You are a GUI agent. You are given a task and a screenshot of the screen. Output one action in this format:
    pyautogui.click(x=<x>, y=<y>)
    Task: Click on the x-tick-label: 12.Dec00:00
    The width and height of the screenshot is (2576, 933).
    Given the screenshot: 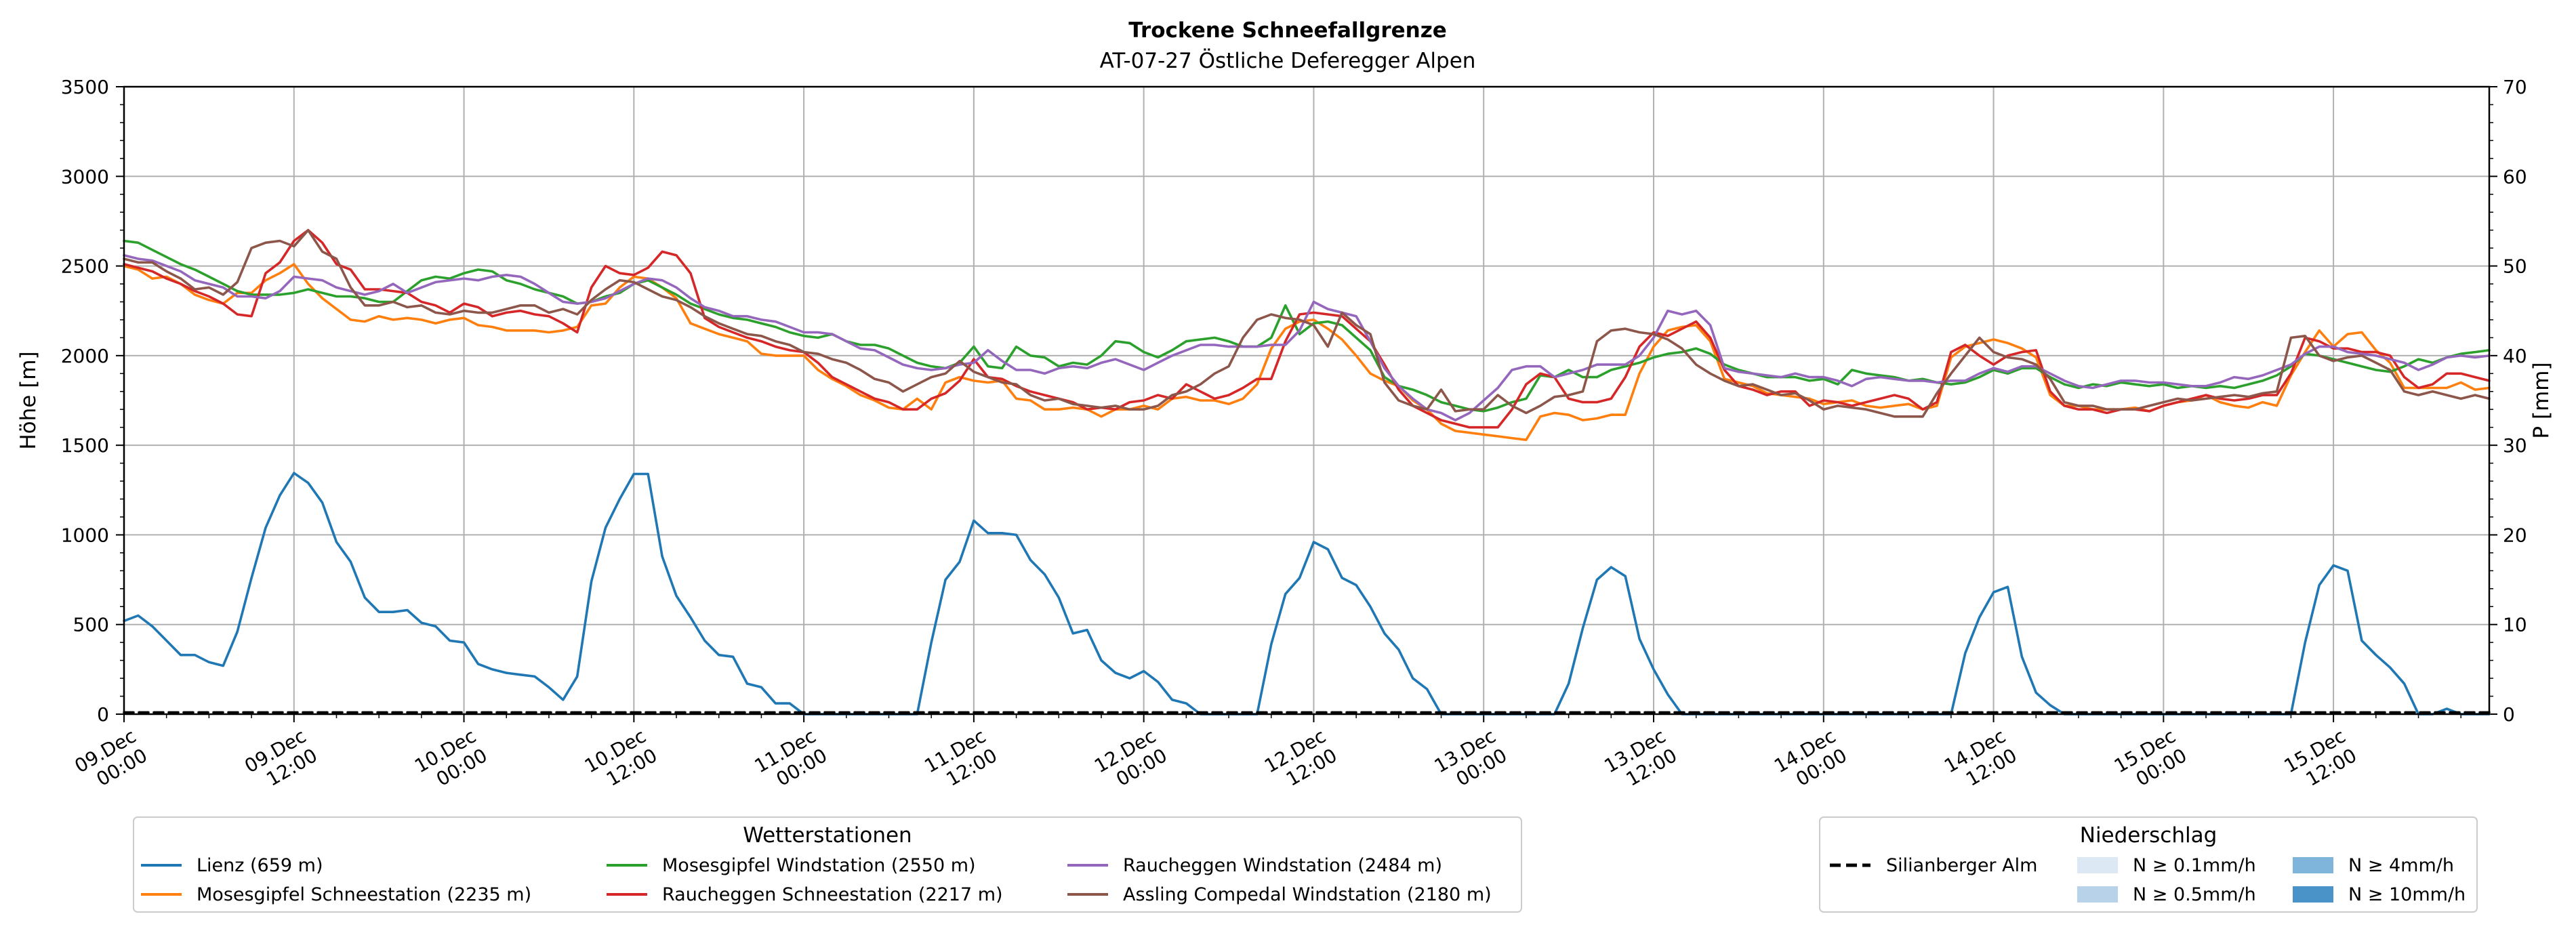 What is the action you would take?
    pyautogui.click(x=1130, y=760)
    